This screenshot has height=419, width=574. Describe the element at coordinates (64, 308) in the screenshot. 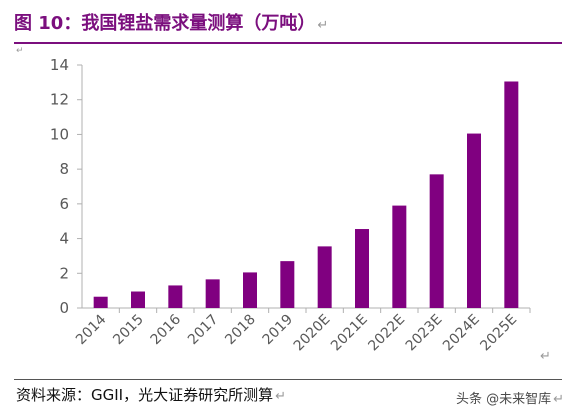

I see `y-tick-label: 0` at that location.